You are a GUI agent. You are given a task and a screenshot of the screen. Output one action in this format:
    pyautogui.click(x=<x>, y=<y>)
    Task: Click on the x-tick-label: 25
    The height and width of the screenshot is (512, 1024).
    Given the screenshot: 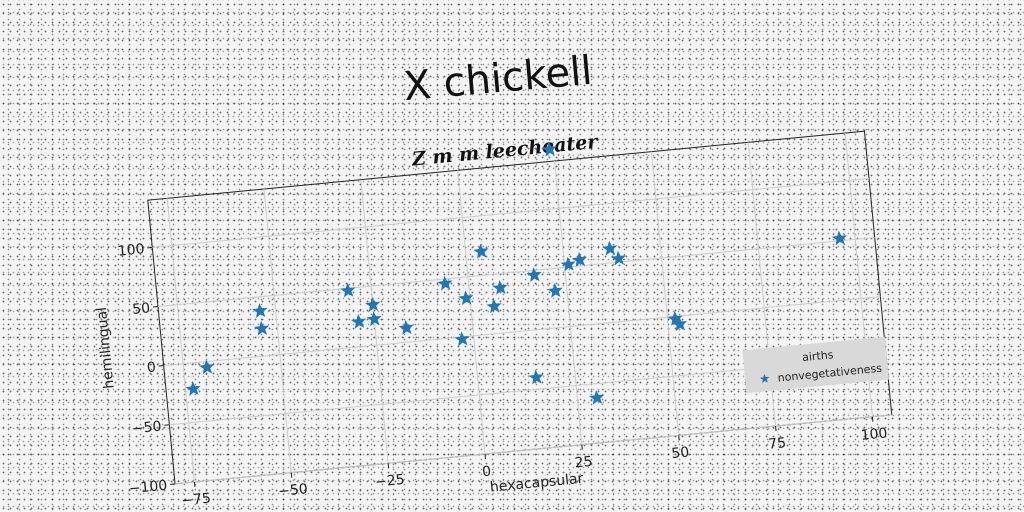 What is the action you would take?
    pyautogui.click(x=583, y=463)
    